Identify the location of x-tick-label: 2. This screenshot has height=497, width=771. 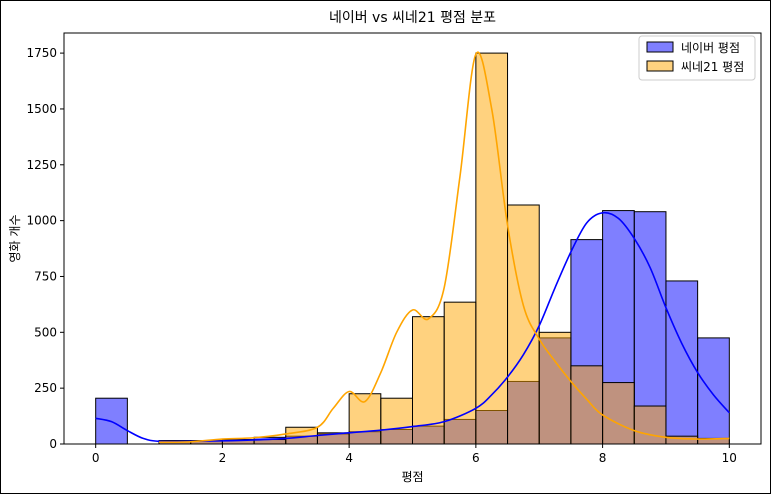
(223, 458).